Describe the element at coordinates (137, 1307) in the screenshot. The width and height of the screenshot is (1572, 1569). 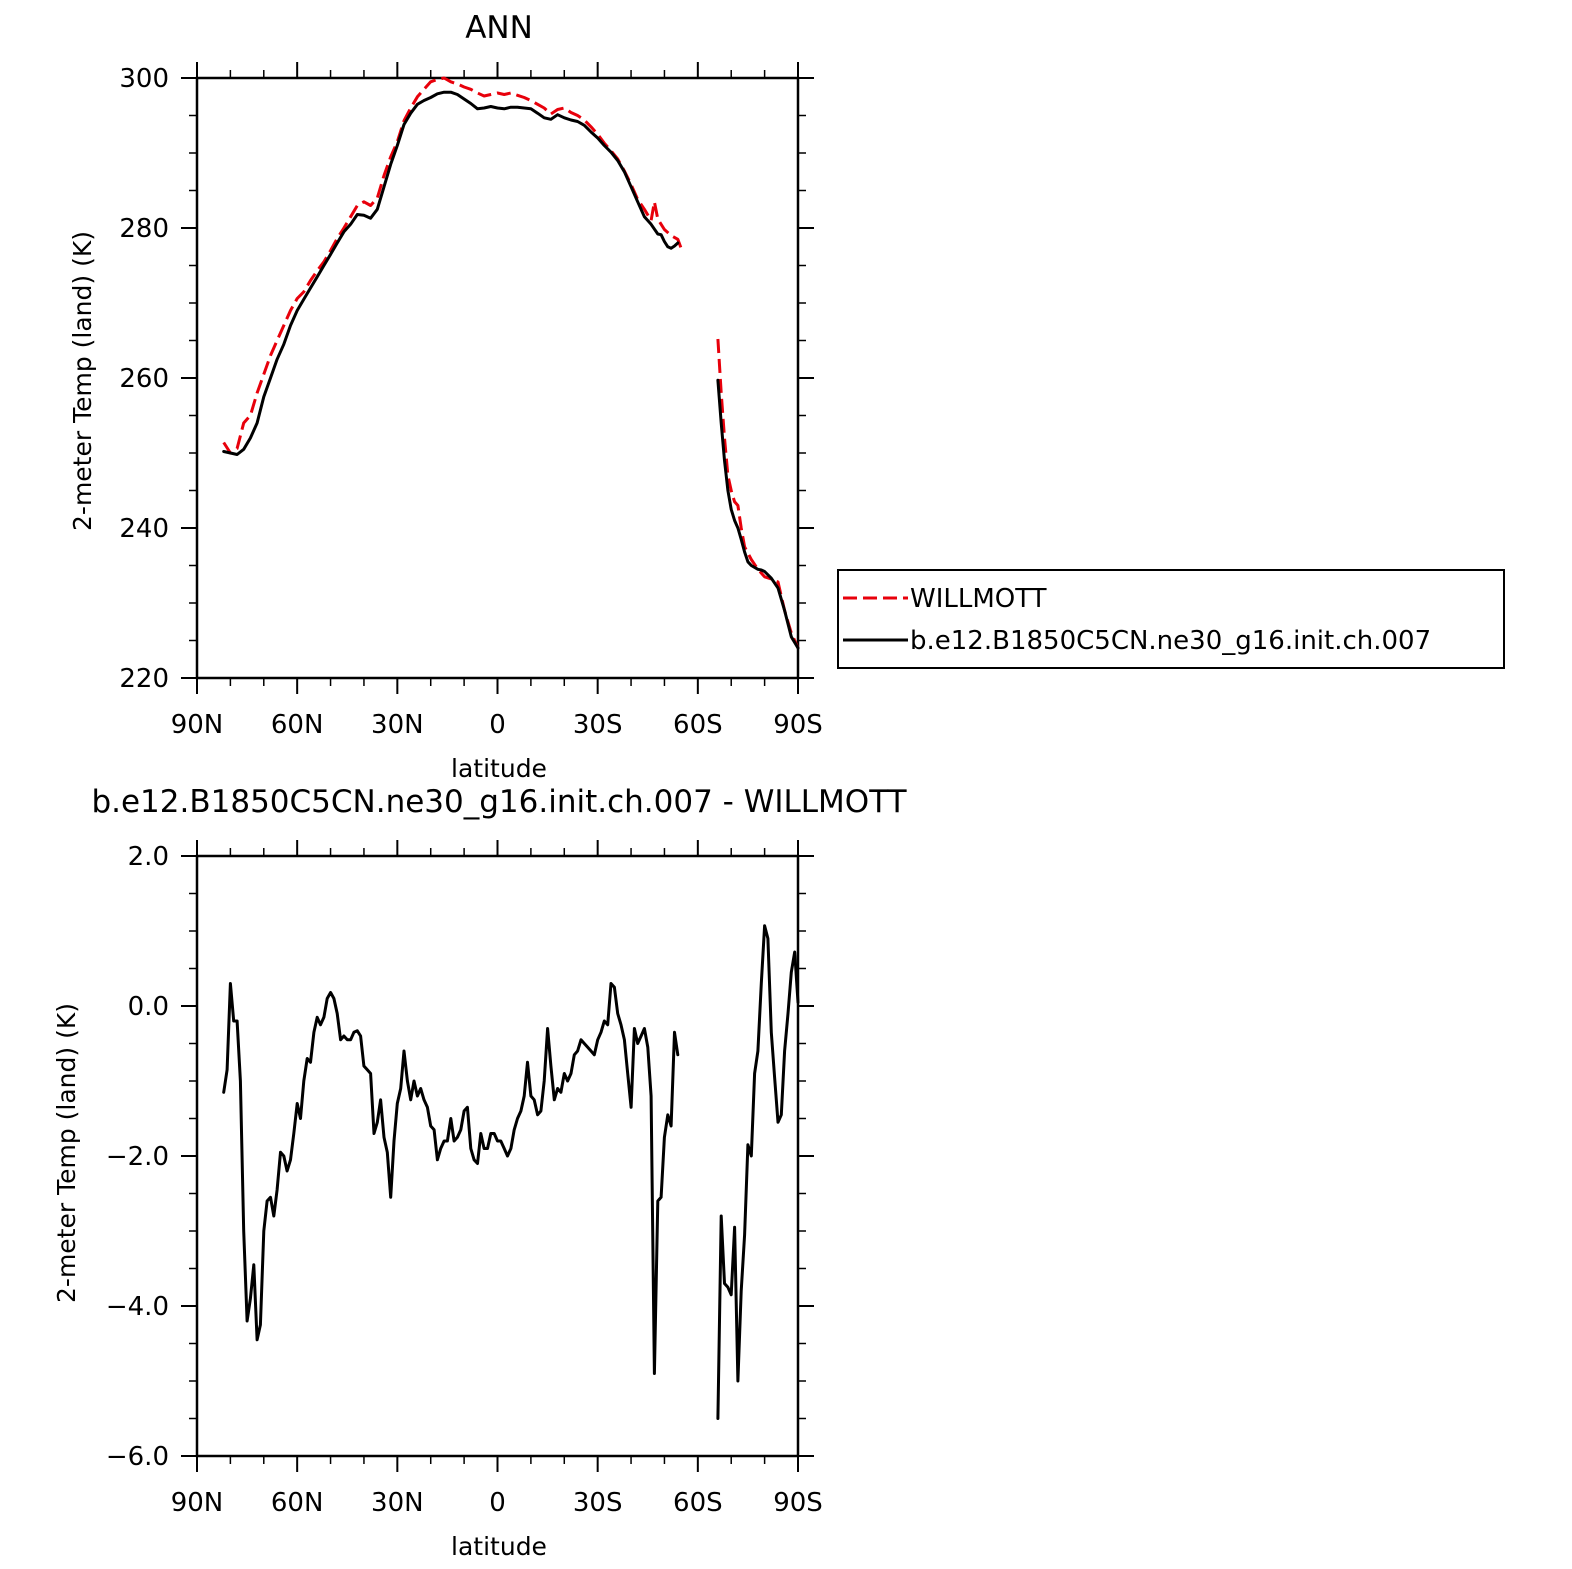
I see `y-tick-label: −4.0` at that location.